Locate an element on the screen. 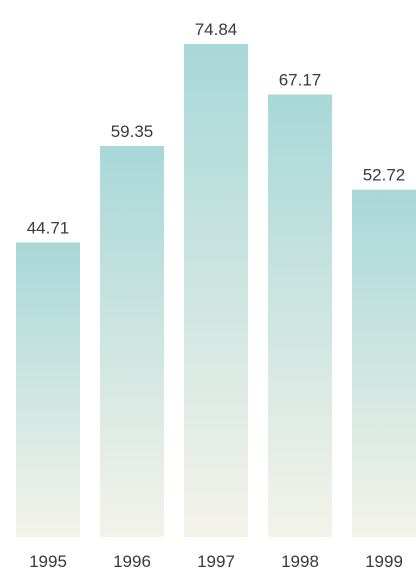 The height and width of the screenshot is (577, 416). bar-1996 is located at coordinates (132, 341).